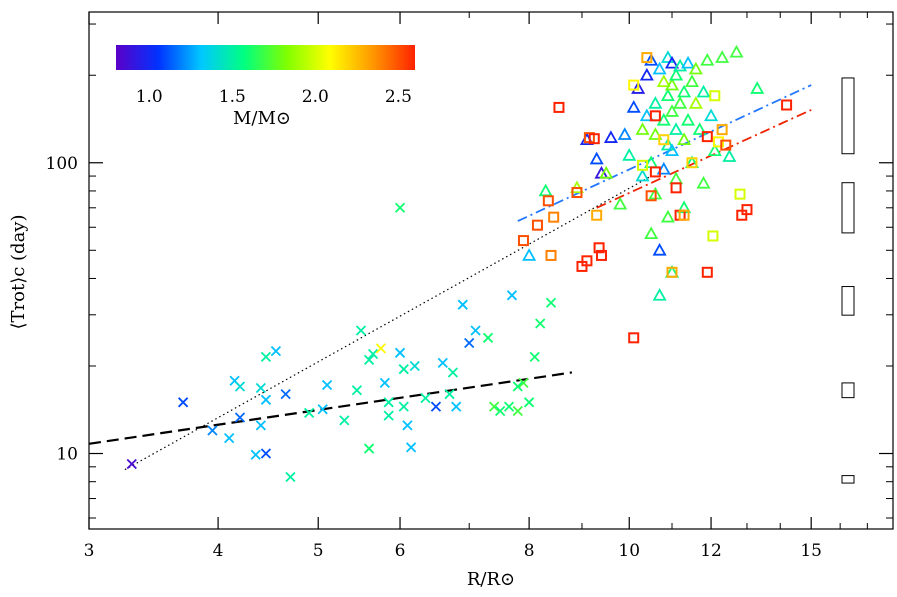 The width and height of the screenshot is (897, 597). What do you see at coordinates (265, 57) in the screenshot?
I see `colorbar-gradient` at bounding box center [265, 57].